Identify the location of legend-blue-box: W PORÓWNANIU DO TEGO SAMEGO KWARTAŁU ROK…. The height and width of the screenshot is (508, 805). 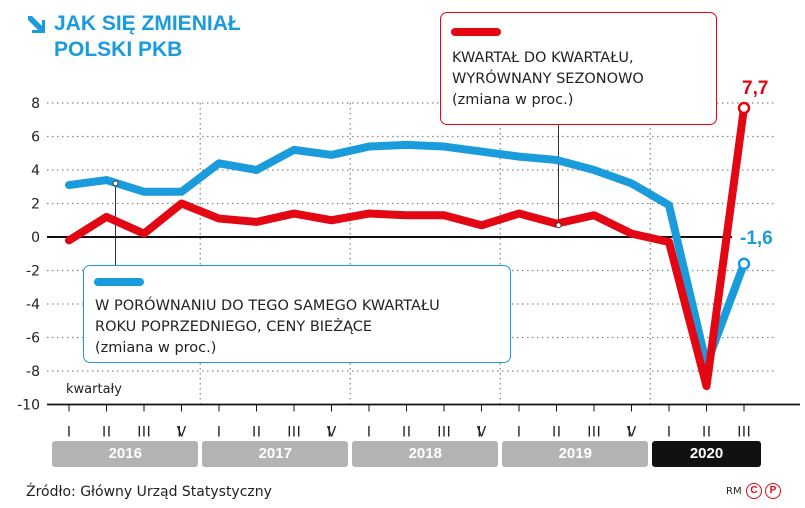
(297, 314).